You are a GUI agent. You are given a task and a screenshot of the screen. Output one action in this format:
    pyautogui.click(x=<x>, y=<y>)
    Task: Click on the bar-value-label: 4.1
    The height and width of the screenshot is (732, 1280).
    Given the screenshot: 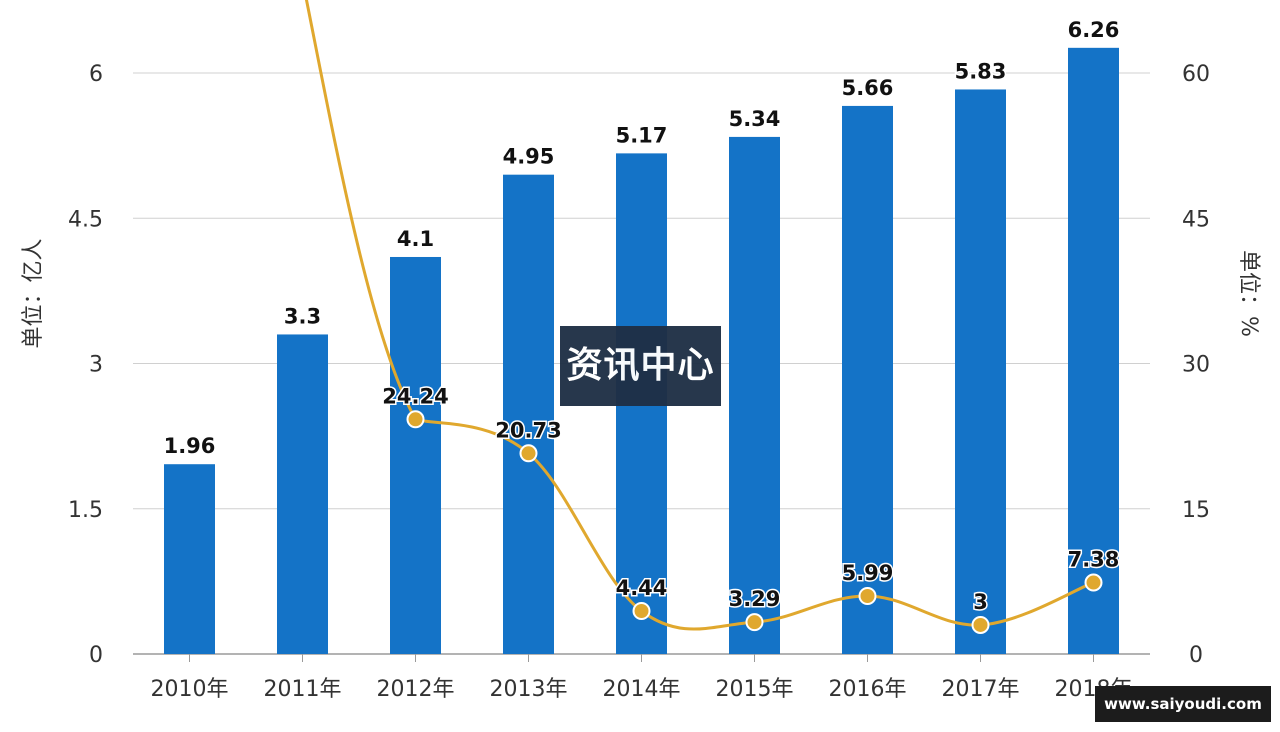 What is the action you would take?
    pyautogui.click(x=415, y=239)
    